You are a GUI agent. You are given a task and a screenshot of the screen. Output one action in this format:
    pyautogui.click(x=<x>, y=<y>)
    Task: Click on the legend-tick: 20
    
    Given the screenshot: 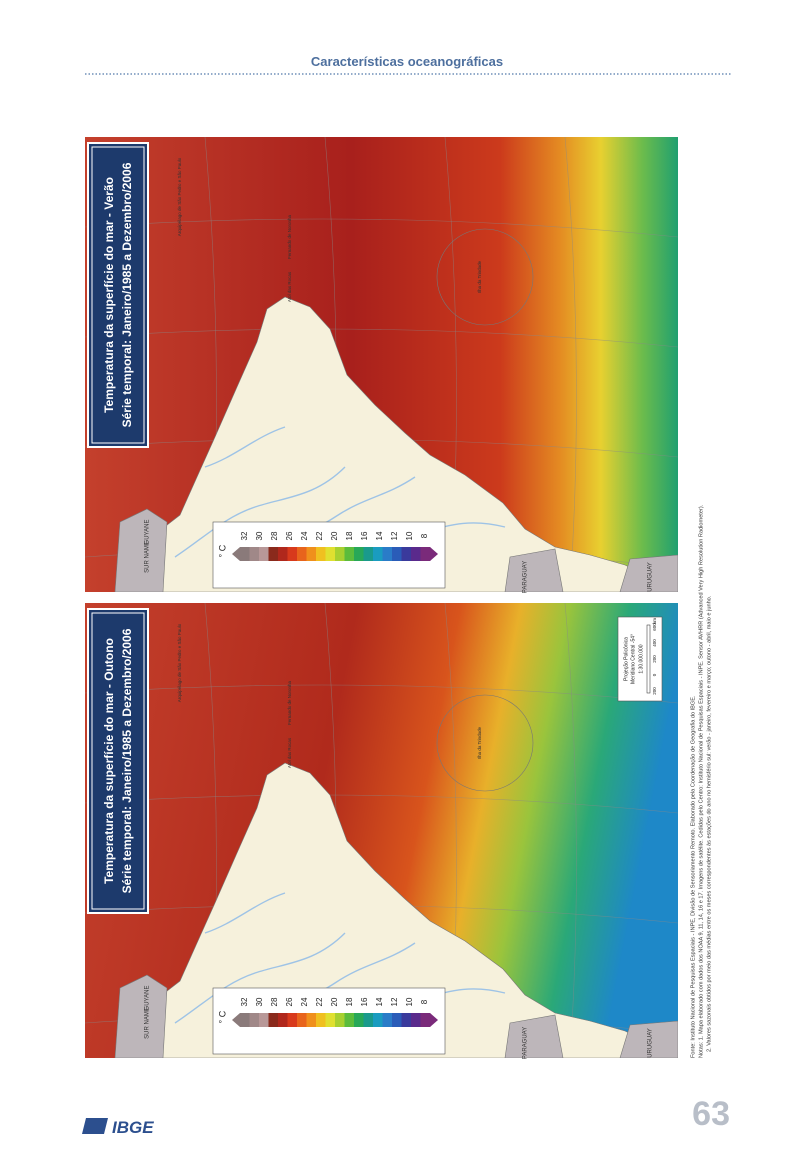 What is the action you would take?
    pyautogui.click(x=334, y=1001)
    